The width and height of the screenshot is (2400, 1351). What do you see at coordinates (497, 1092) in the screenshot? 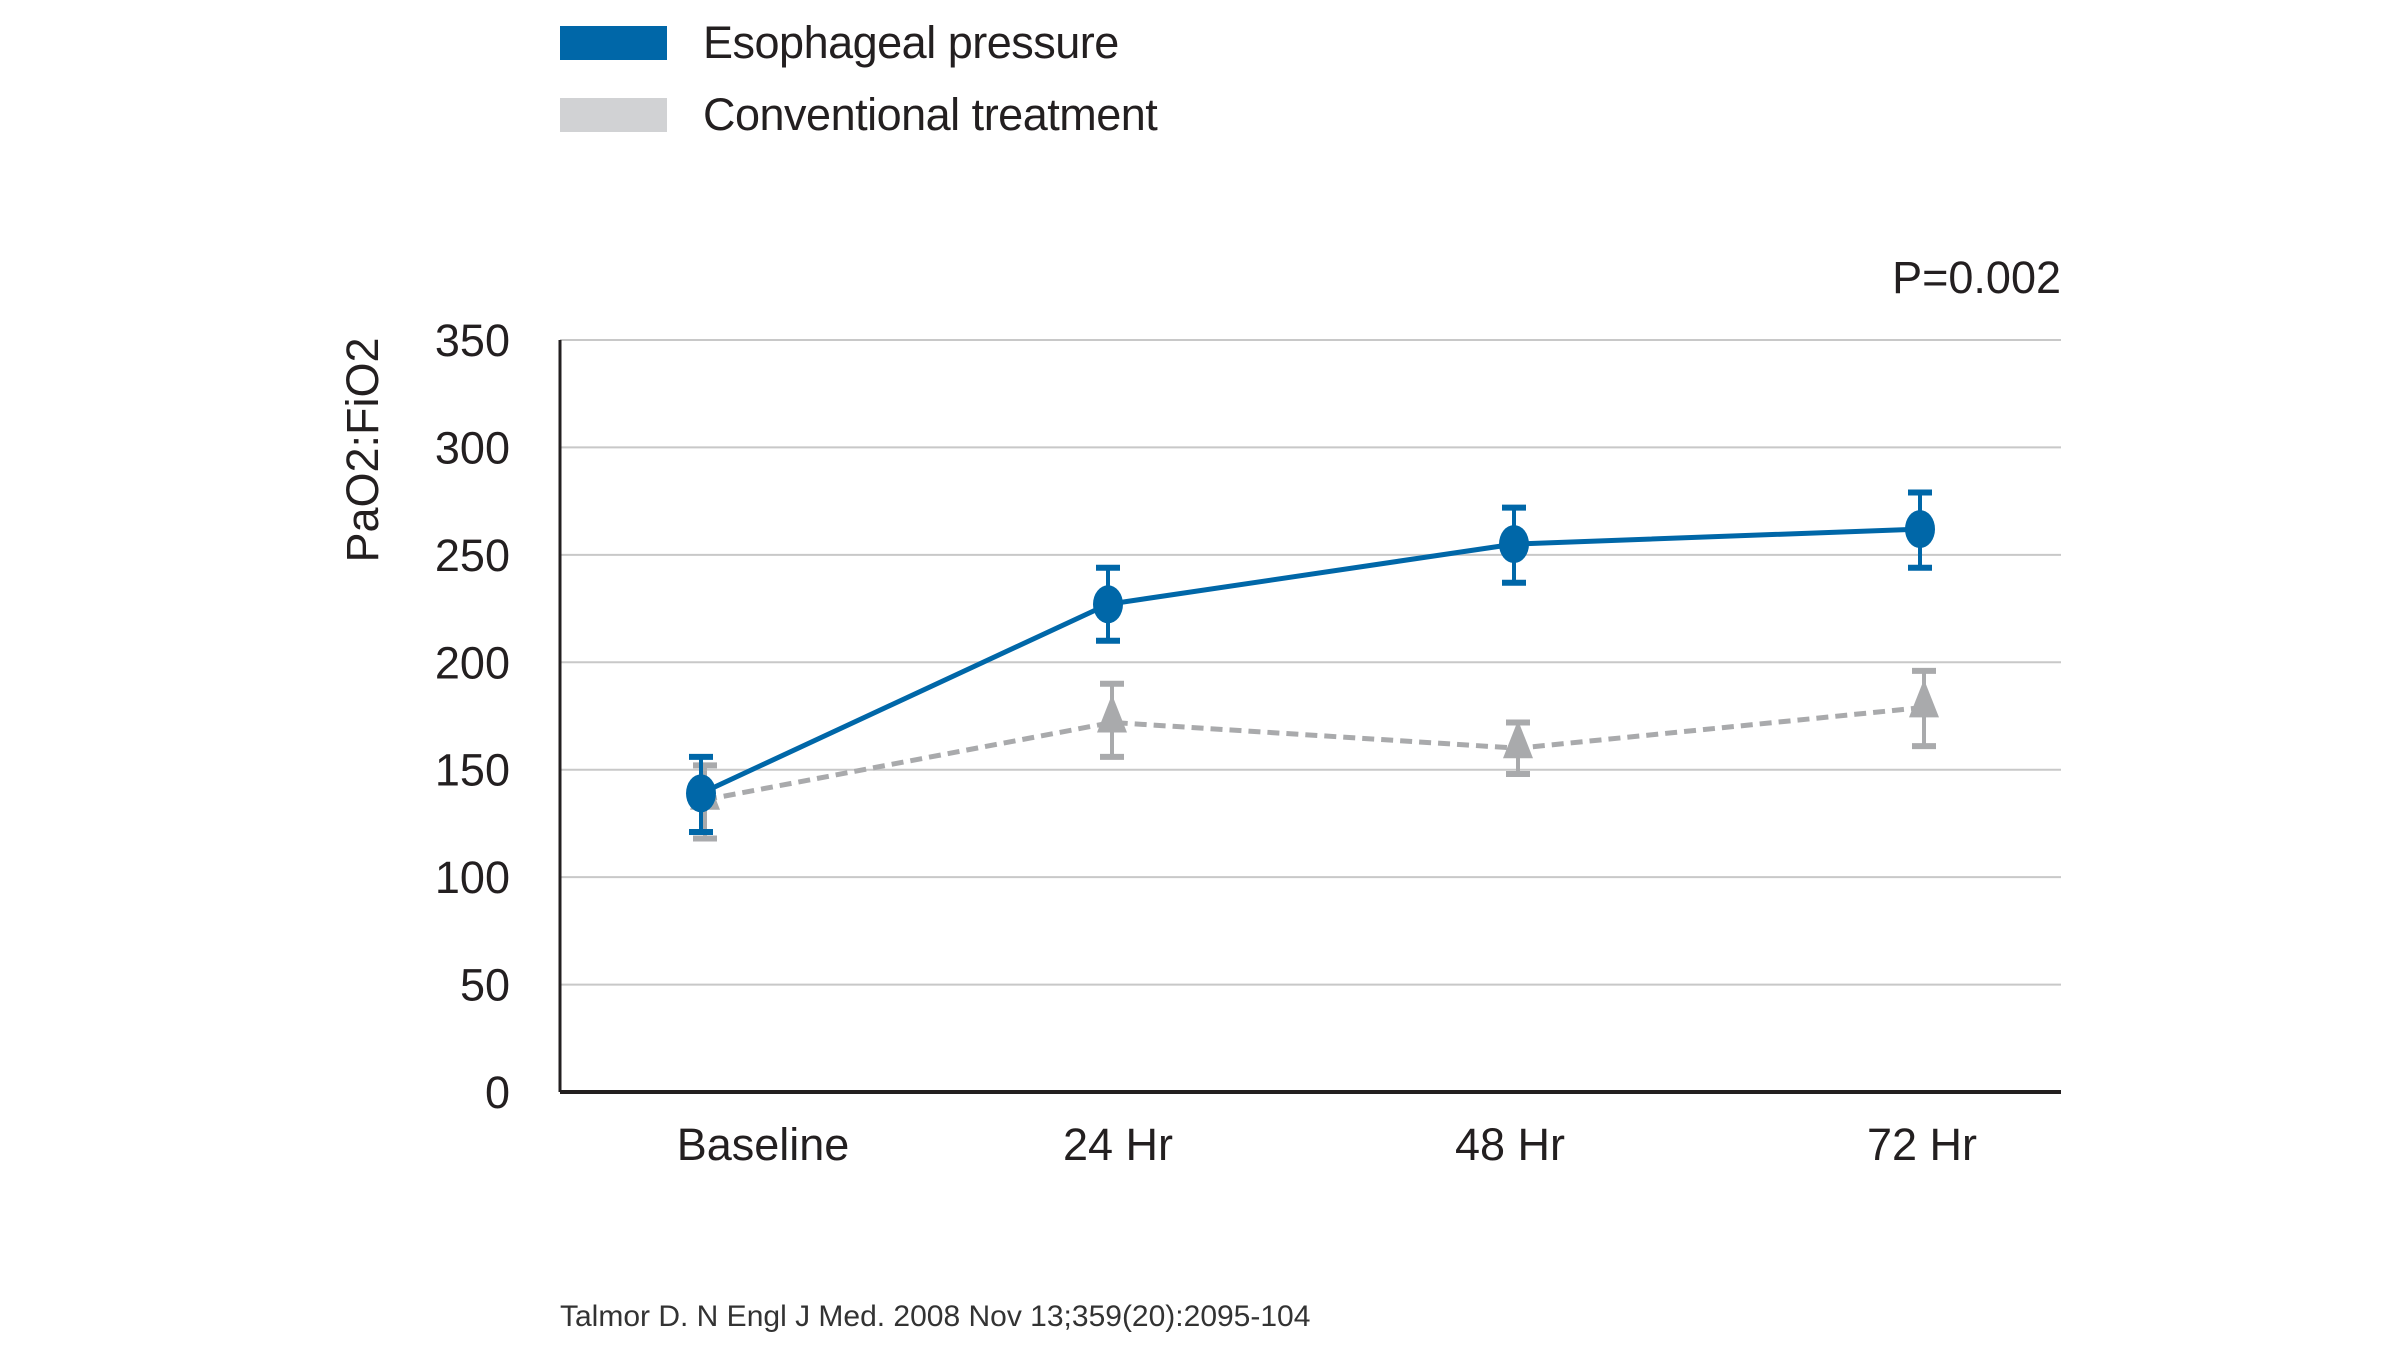
I see `y-tick-label: 0` at bounding box center [497, 1092].